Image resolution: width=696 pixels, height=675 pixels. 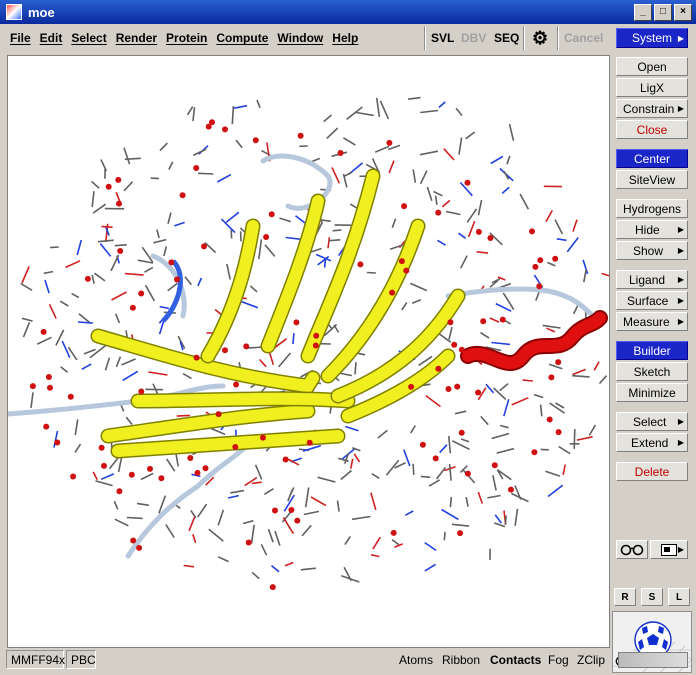 What do you see at coordinates (584, 38) in the screenshot?
I see `cancel-button: Cancel` at bounding box center [584, 38].